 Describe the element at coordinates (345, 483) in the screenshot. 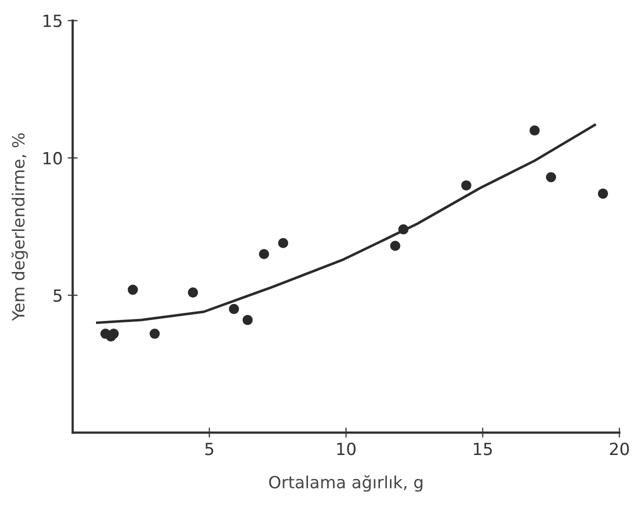

I see `x-axis-title: Ortalama ağırlık, g` at that location.